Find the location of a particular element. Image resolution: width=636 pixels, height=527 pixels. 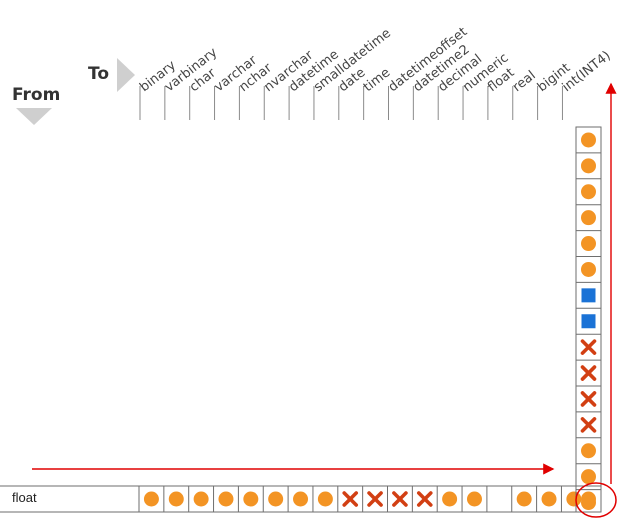

column-cell-6-square-icon is located at coordinates (588, 295).